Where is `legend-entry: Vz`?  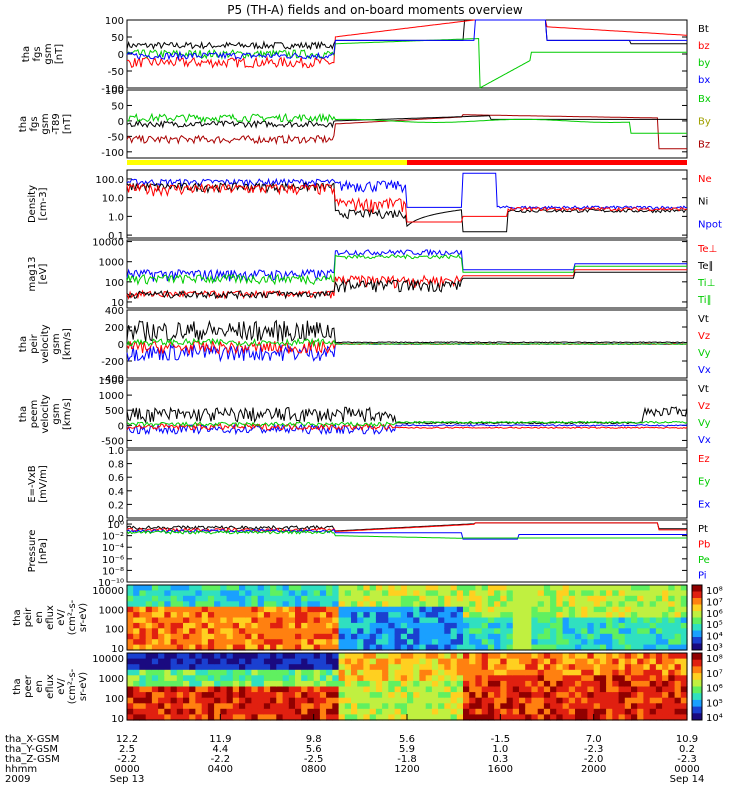 legend-entry: Vz is located at coordinates (704, 406).